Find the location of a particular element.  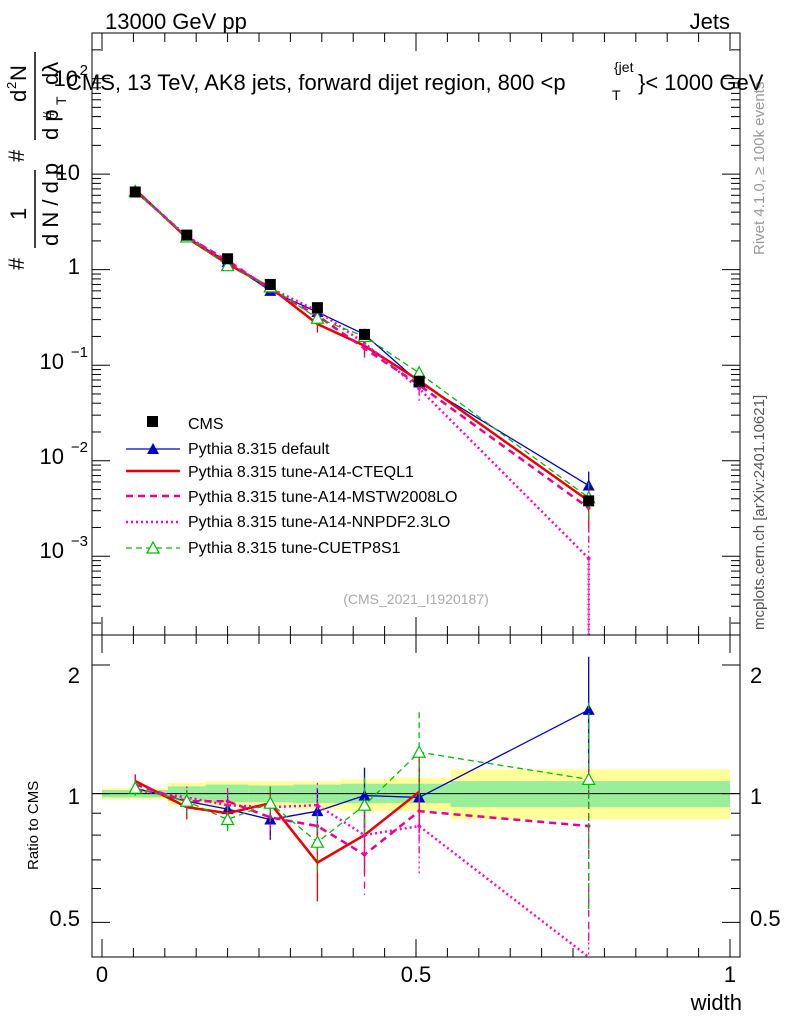

title-sub: T is located at coordinates (616, 95).